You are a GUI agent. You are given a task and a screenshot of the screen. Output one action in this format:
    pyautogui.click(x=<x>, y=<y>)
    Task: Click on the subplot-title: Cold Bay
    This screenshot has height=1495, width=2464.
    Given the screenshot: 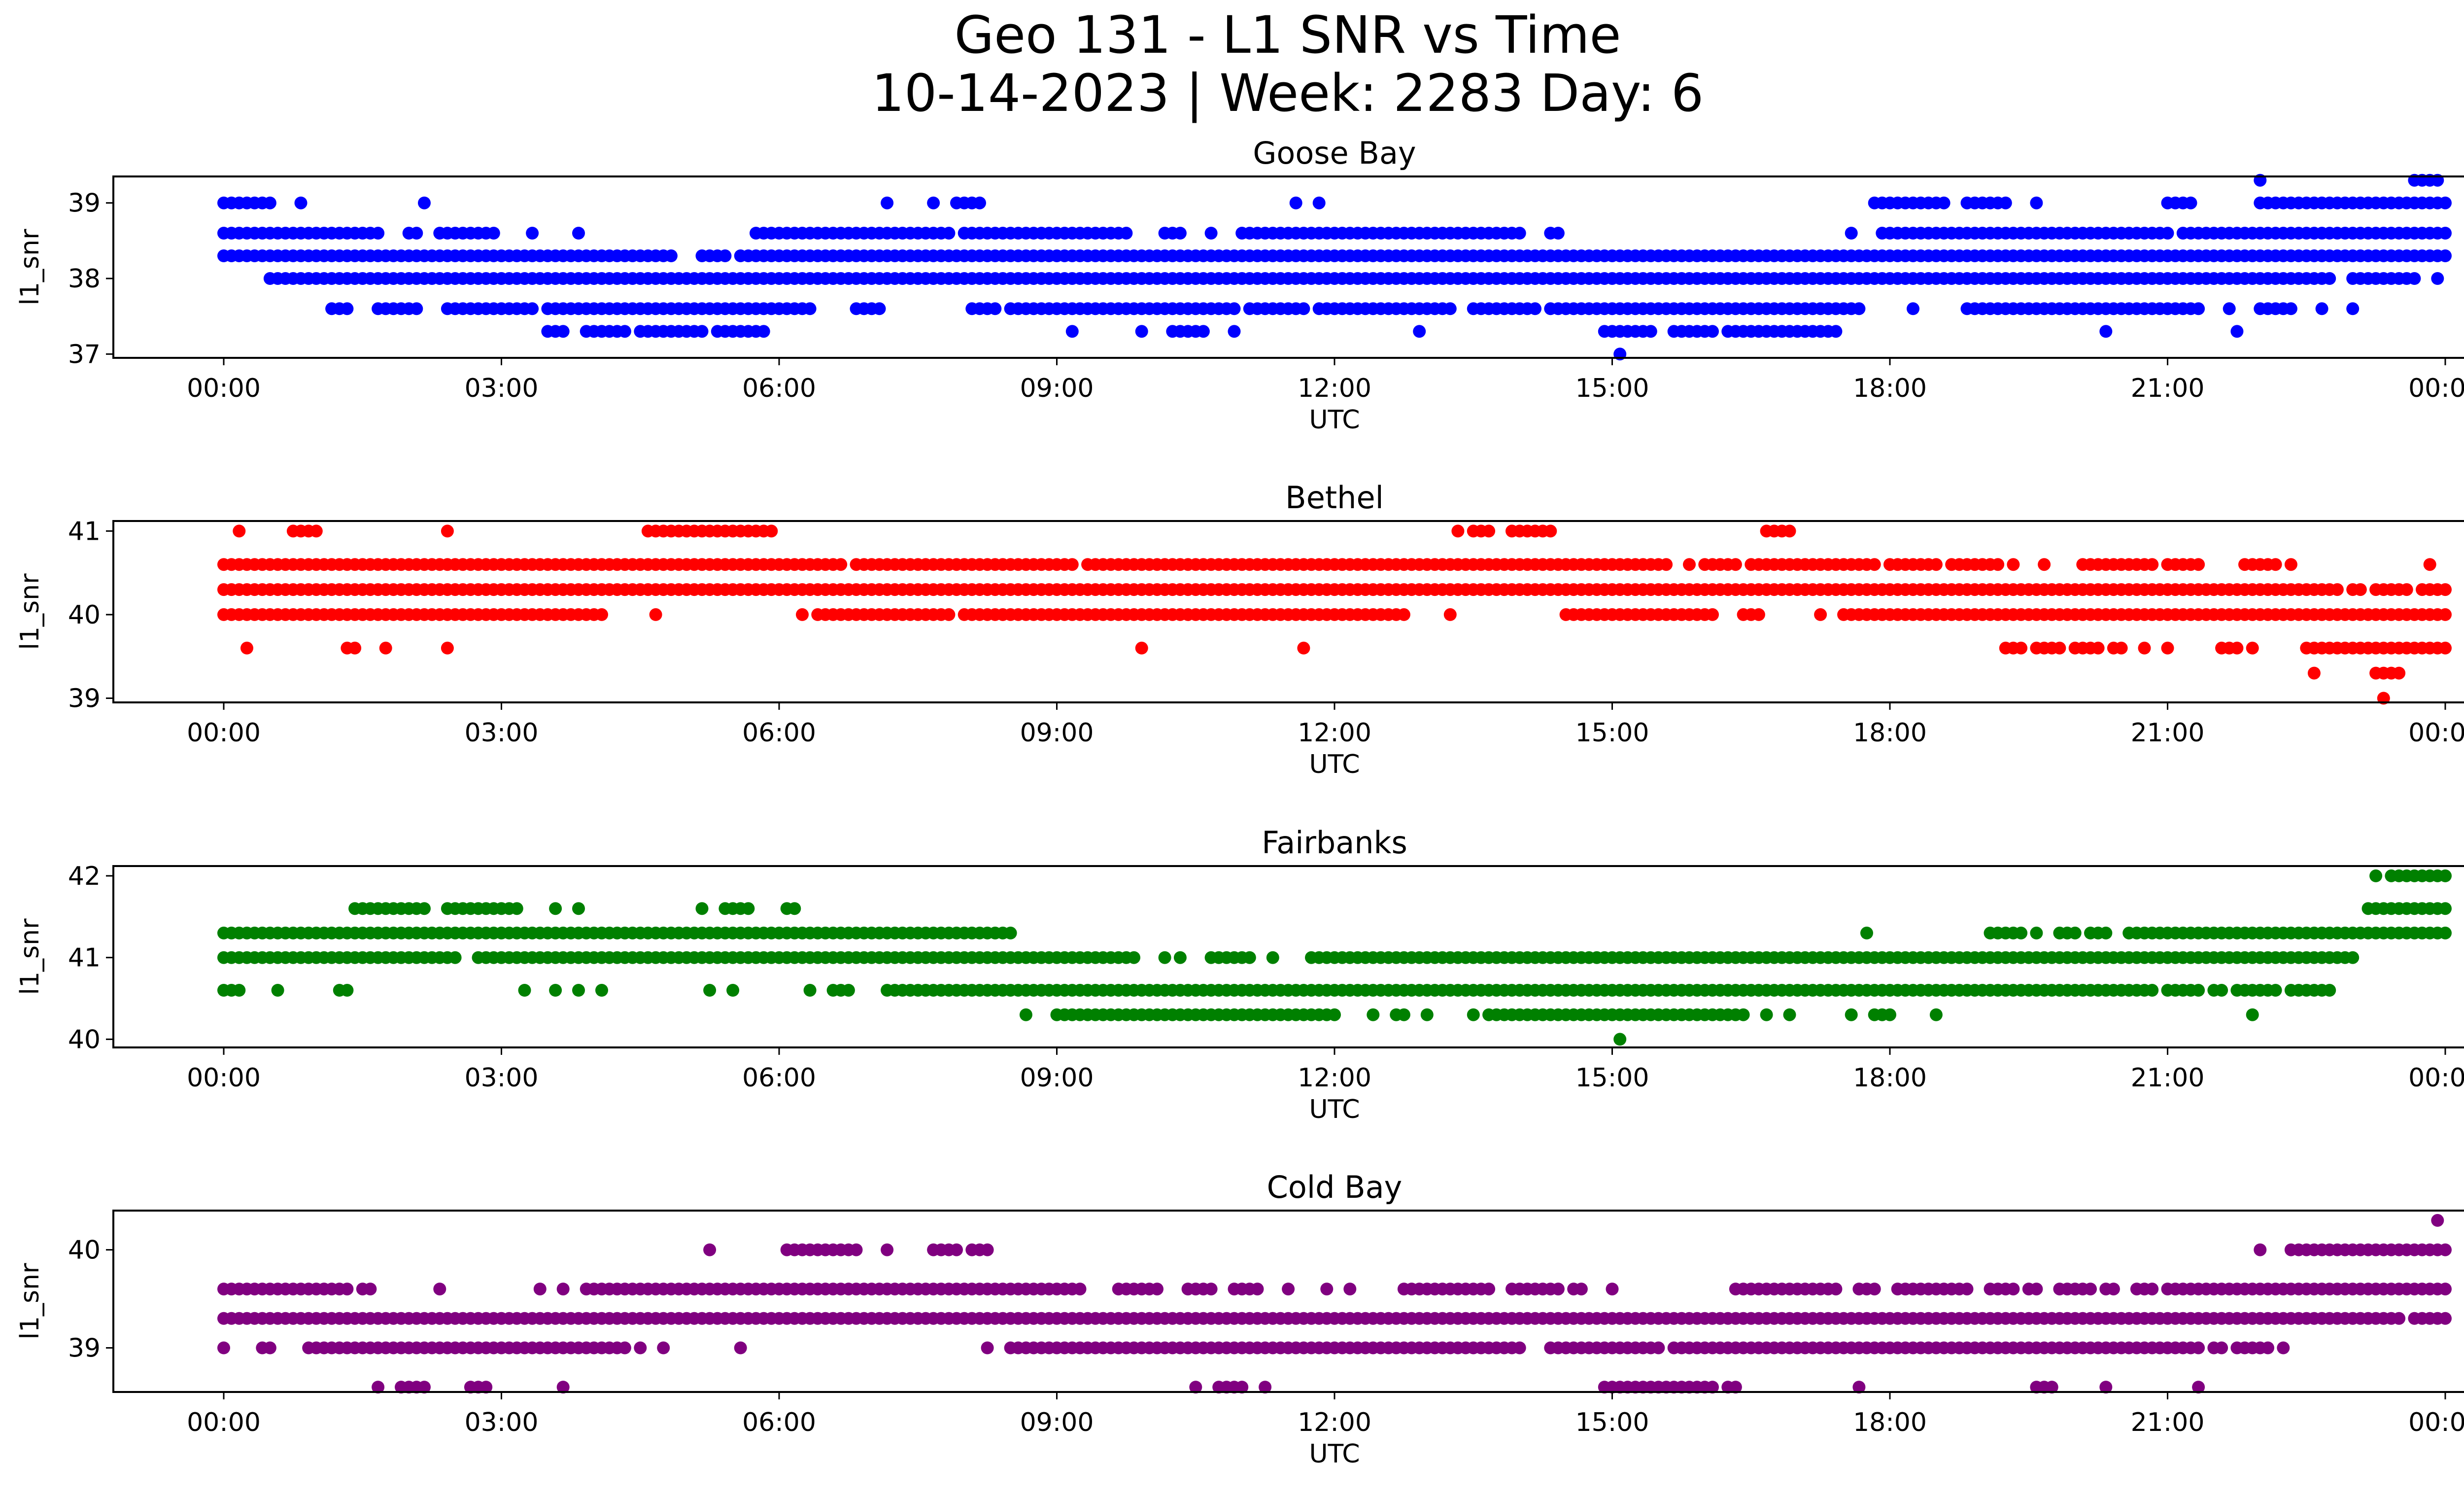 What is the action you would take?
    pyautogui.click(x=1335, y=1187)
    